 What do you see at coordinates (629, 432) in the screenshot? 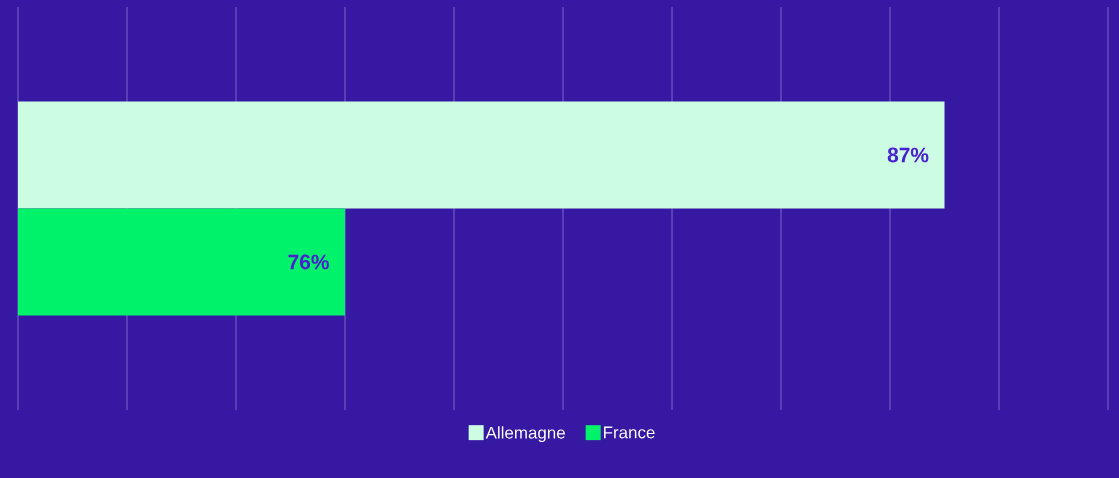
I see `legend-label: France` at bounding box center [629, 432].